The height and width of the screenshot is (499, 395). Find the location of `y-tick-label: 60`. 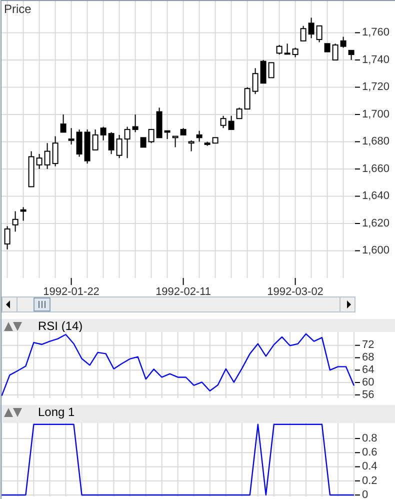

y-tick-label: 60 is located at coordinates (368, 382).